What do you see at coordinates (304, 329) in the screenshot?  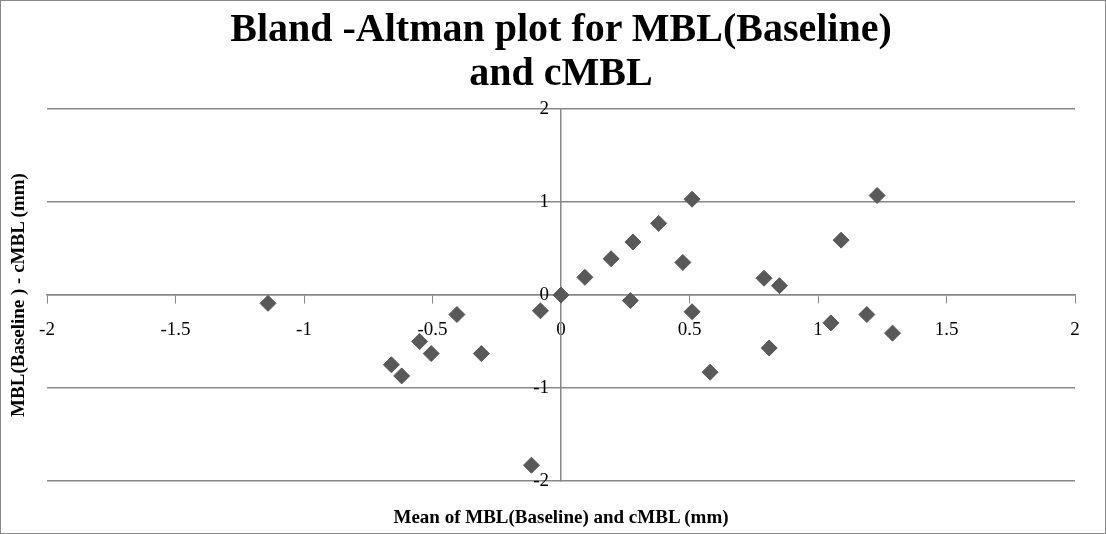 I see `x-tick-label: -1` at bounding box center [304, 329].